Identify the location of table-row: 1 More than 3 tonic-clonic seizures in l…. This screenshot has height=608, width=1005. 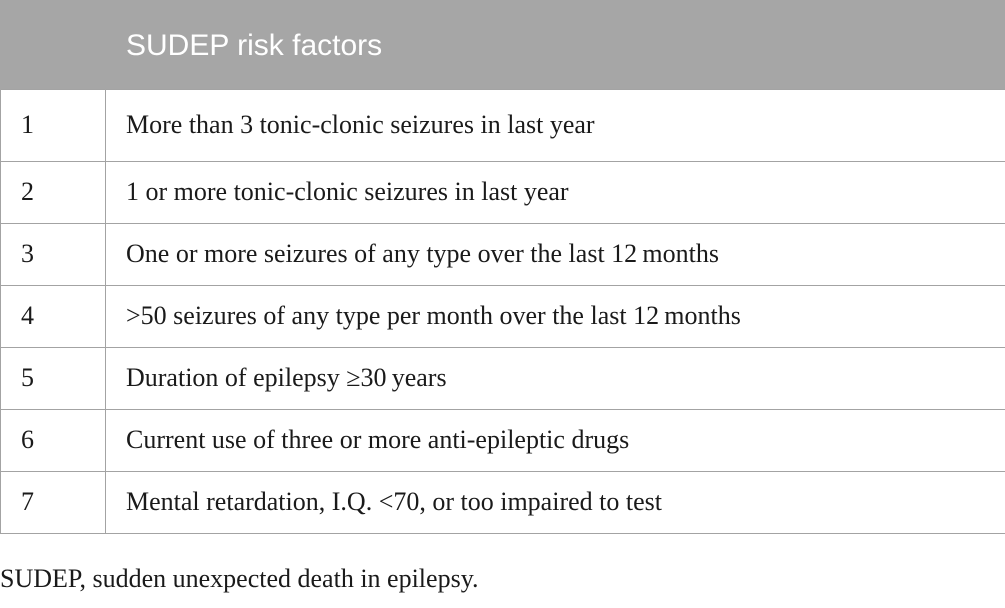
(502, 125).